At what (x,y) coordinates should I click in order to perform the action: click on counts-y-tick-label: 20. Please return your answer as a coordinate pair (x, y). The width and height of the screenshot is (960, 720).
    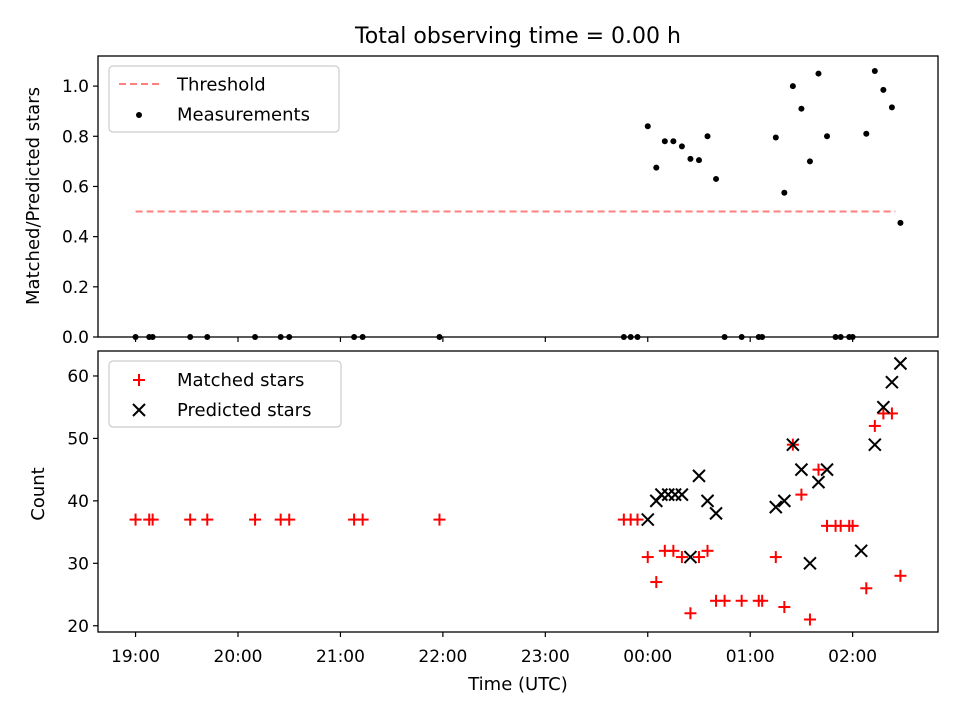
    Looking at the image, I should click on (78, 627).